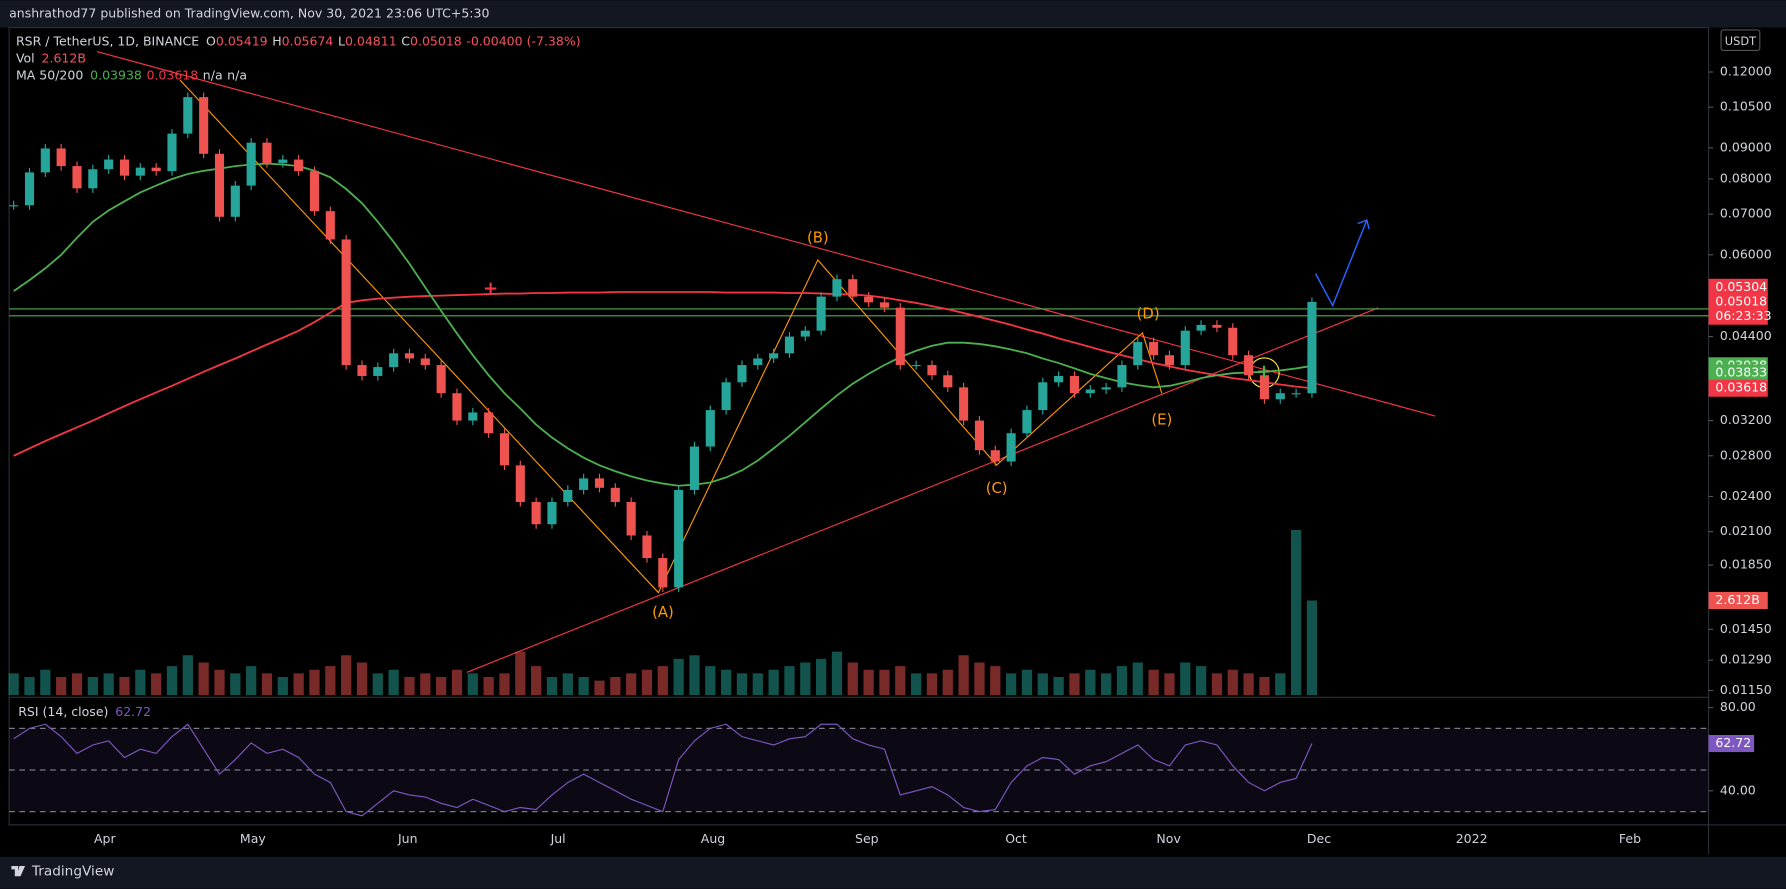 This screenshot has height=889, width=1786. Describe the element at coordinates (371, 40) in the screenshot. I see `value: 0.04811` at that location.